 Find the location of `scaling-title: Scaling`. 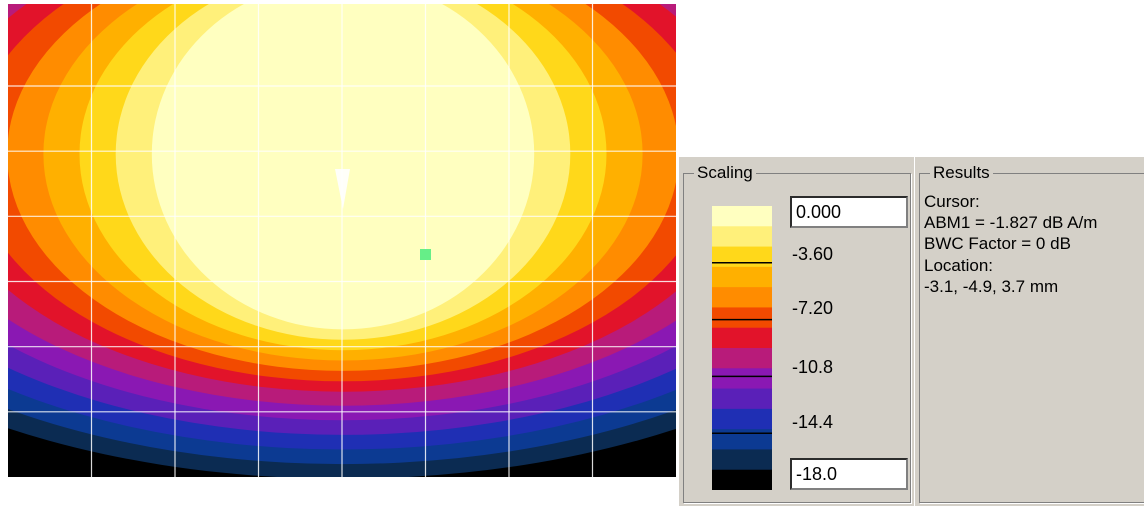

scaling-title: Scaling is located at coordinates (725, 173).